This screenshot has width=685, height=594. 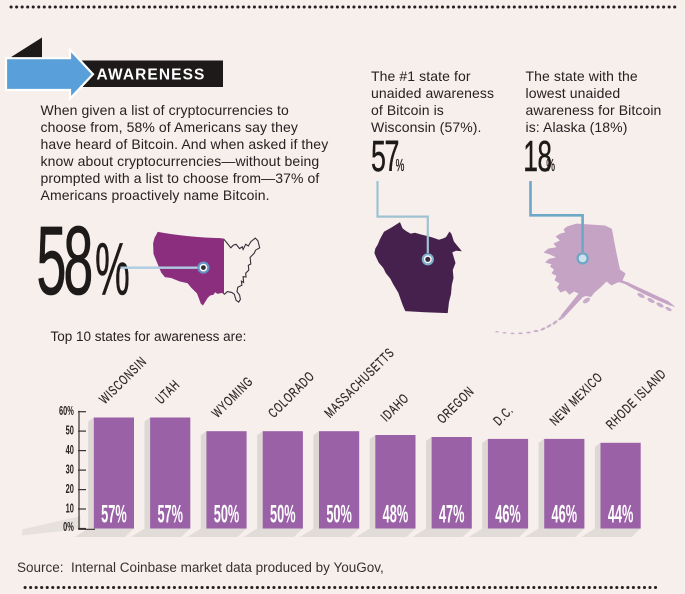 What do you see at coordinates (70, 508) in the screenshot?
I see `svg-text: 10` at bounding box center [70, 508].